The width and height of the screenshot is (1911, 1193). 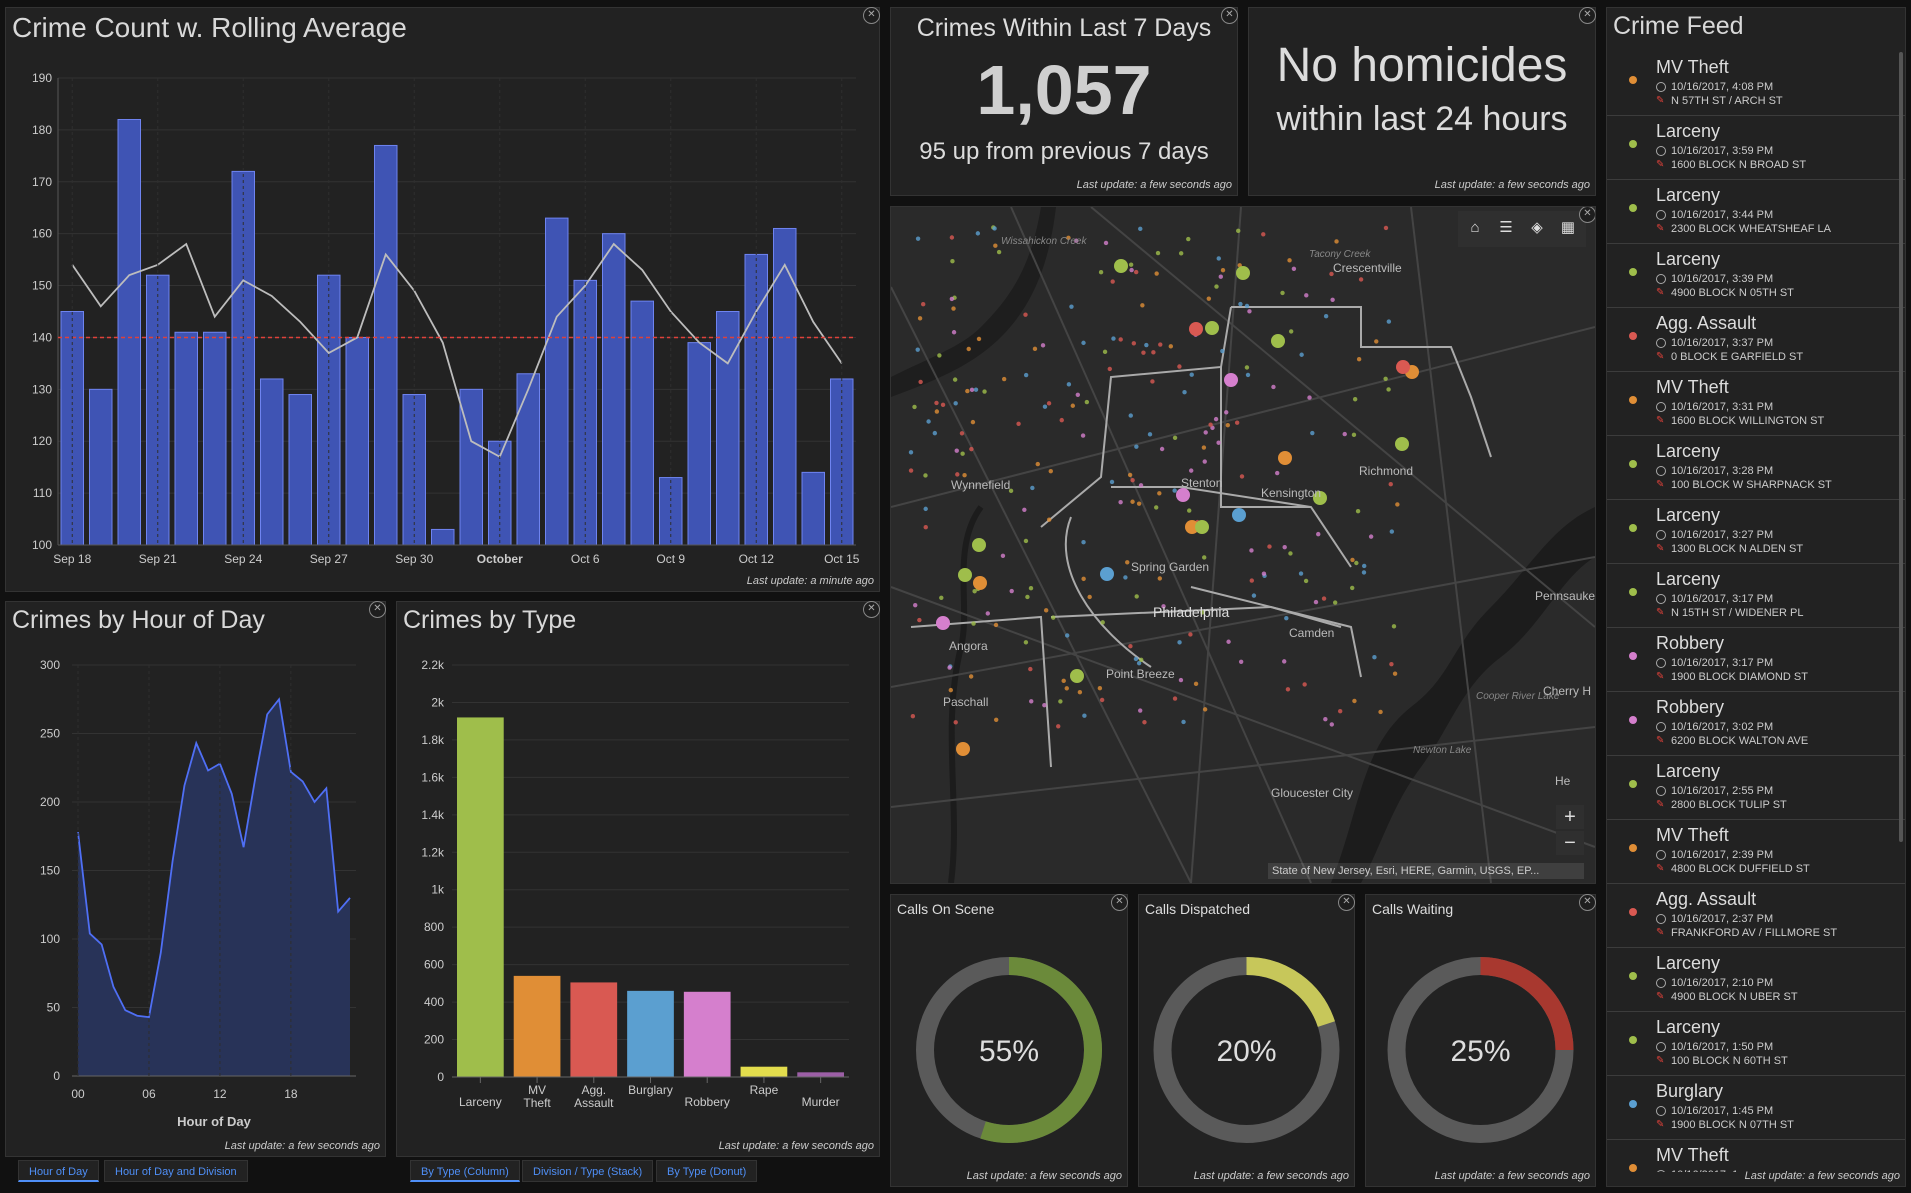 What do you see at coordinates (1568, 227) in the screenshot?
I see `basemap-gallery-icon: ▦` at bounding box center [1568, 227].